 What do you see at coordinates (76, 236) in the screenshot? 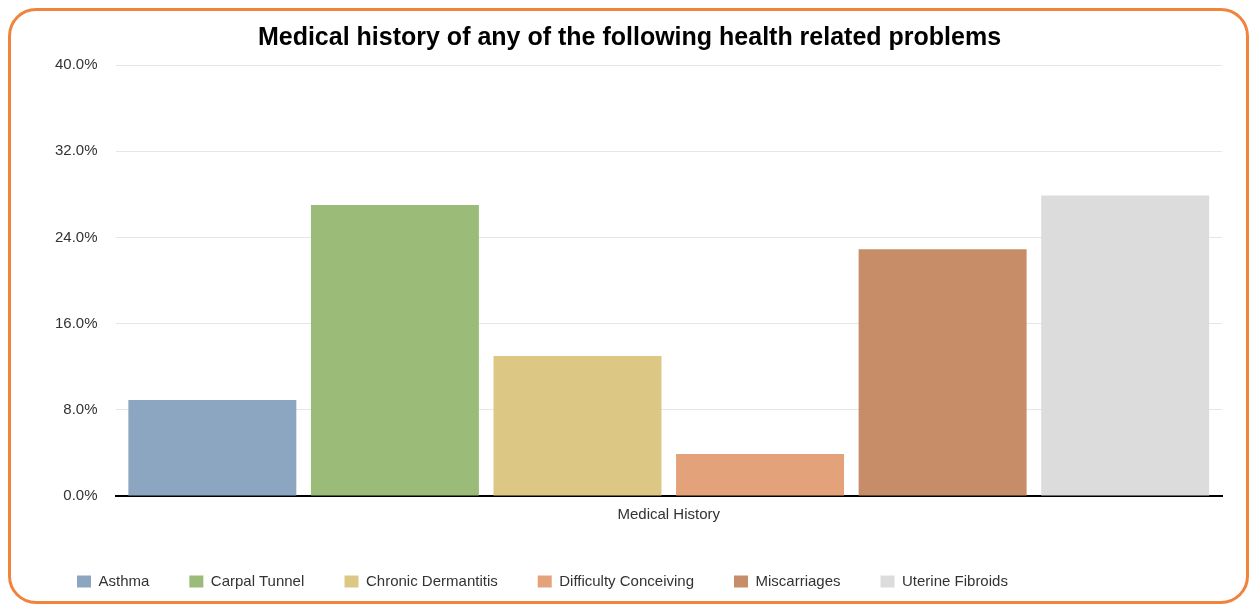
I see `y-tick-label: 24.0%` at bounding box center [76, 236].